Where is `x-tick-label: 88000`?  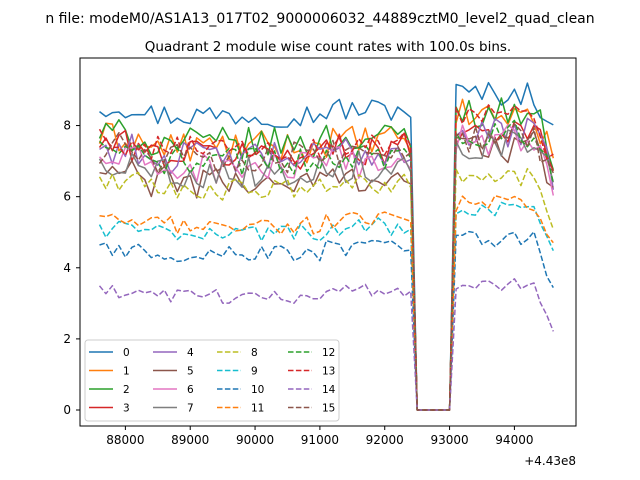
x-tick-label: 88000 is located at coordinates (125, 440).